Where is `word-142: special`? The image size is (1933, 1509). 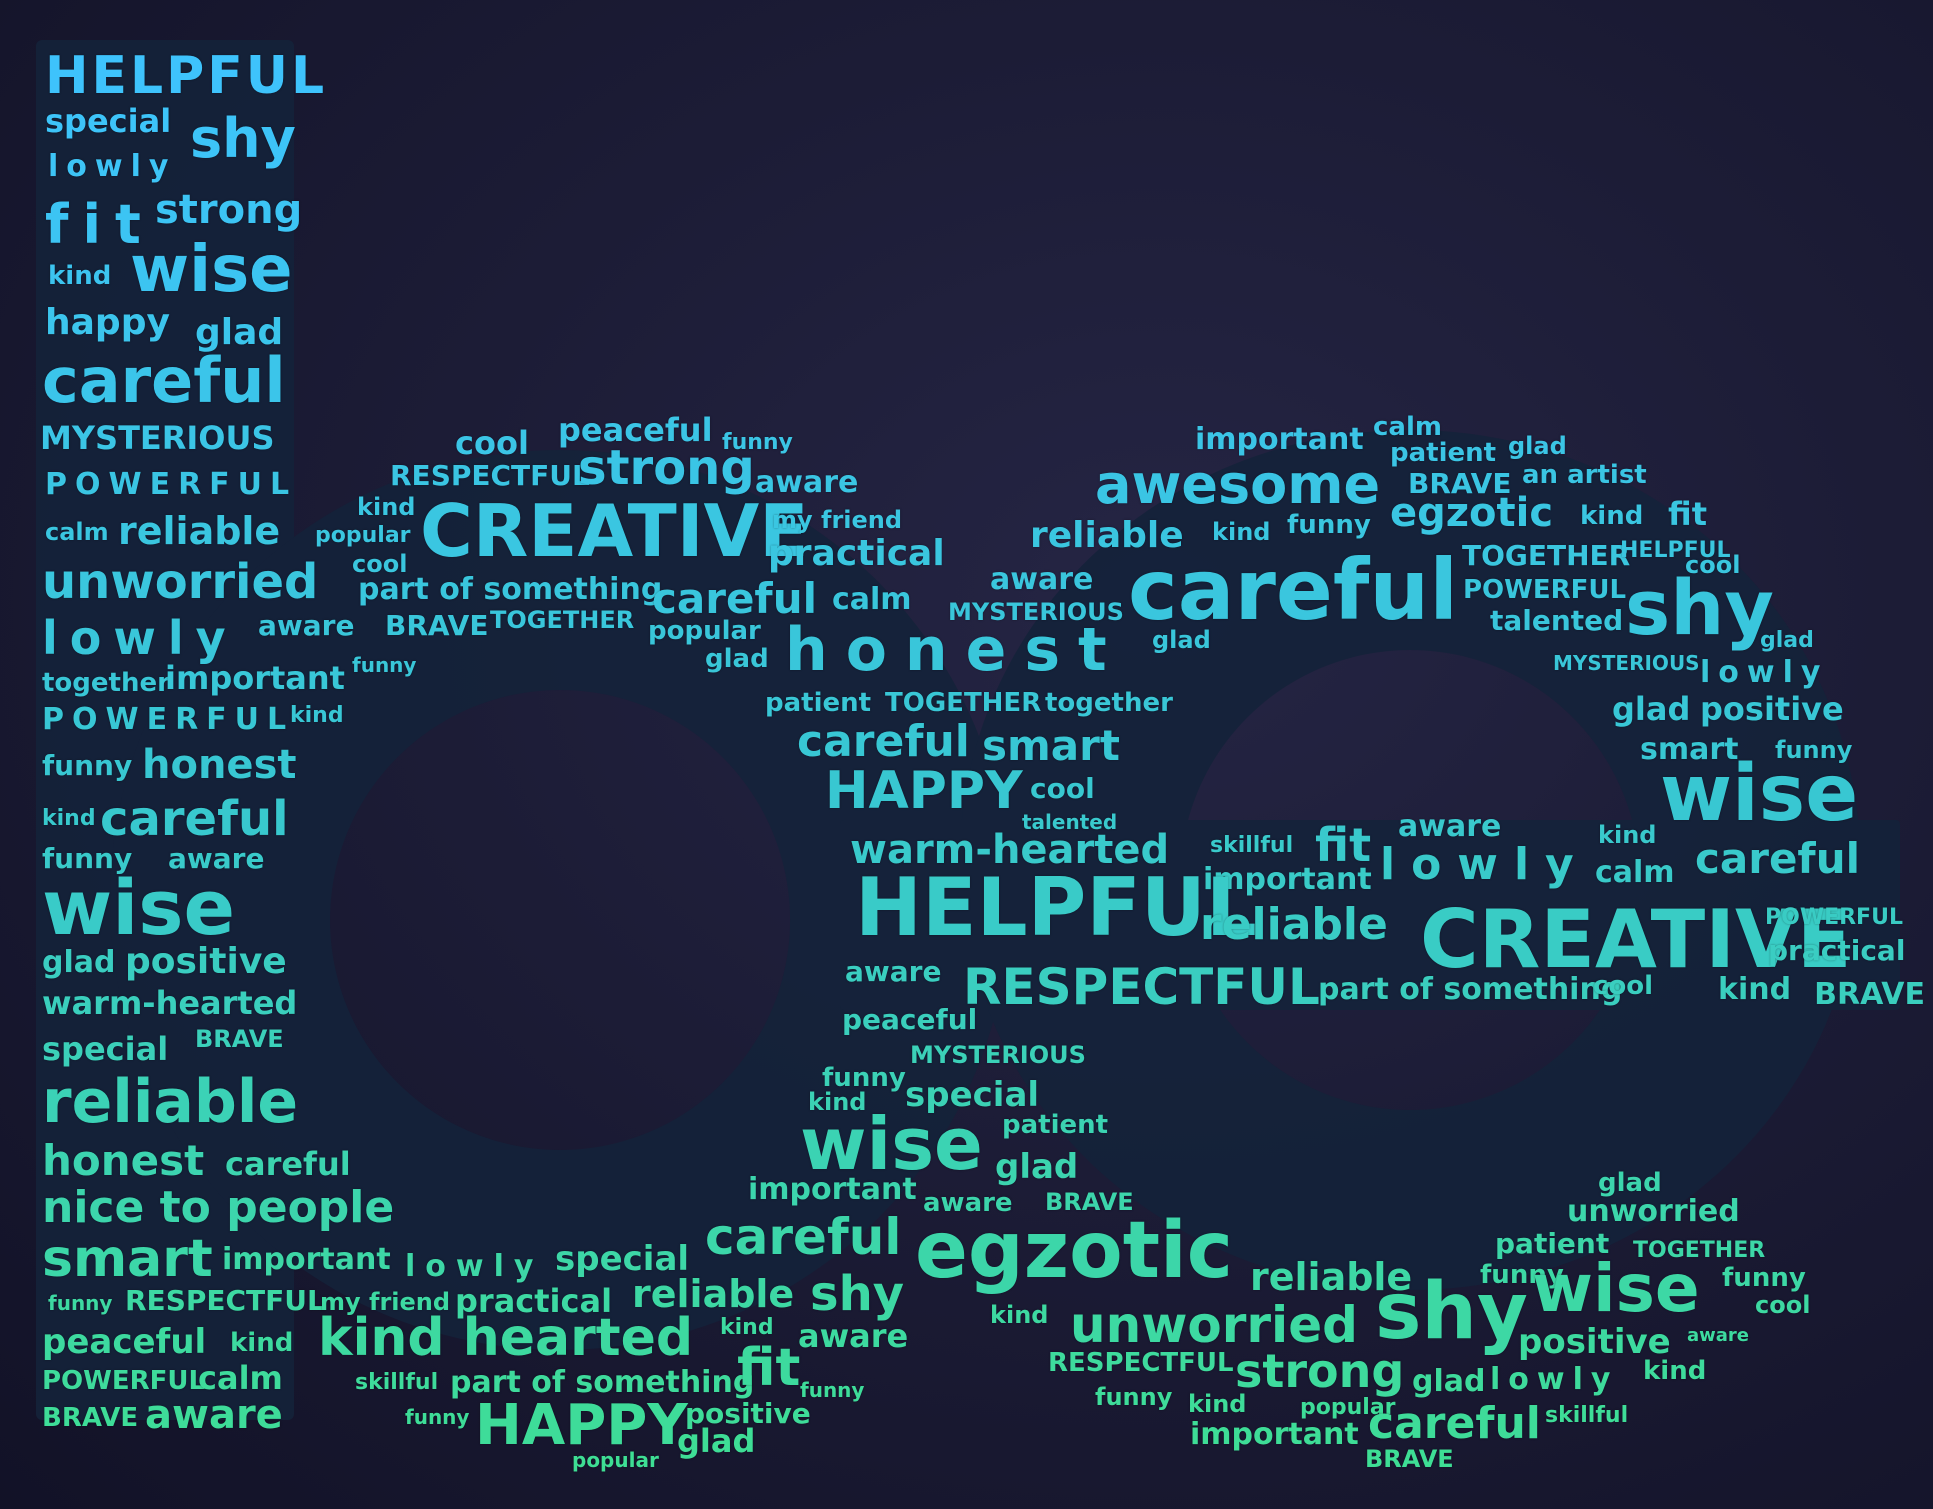 word-142: special is located at coordinates (622, 1259).